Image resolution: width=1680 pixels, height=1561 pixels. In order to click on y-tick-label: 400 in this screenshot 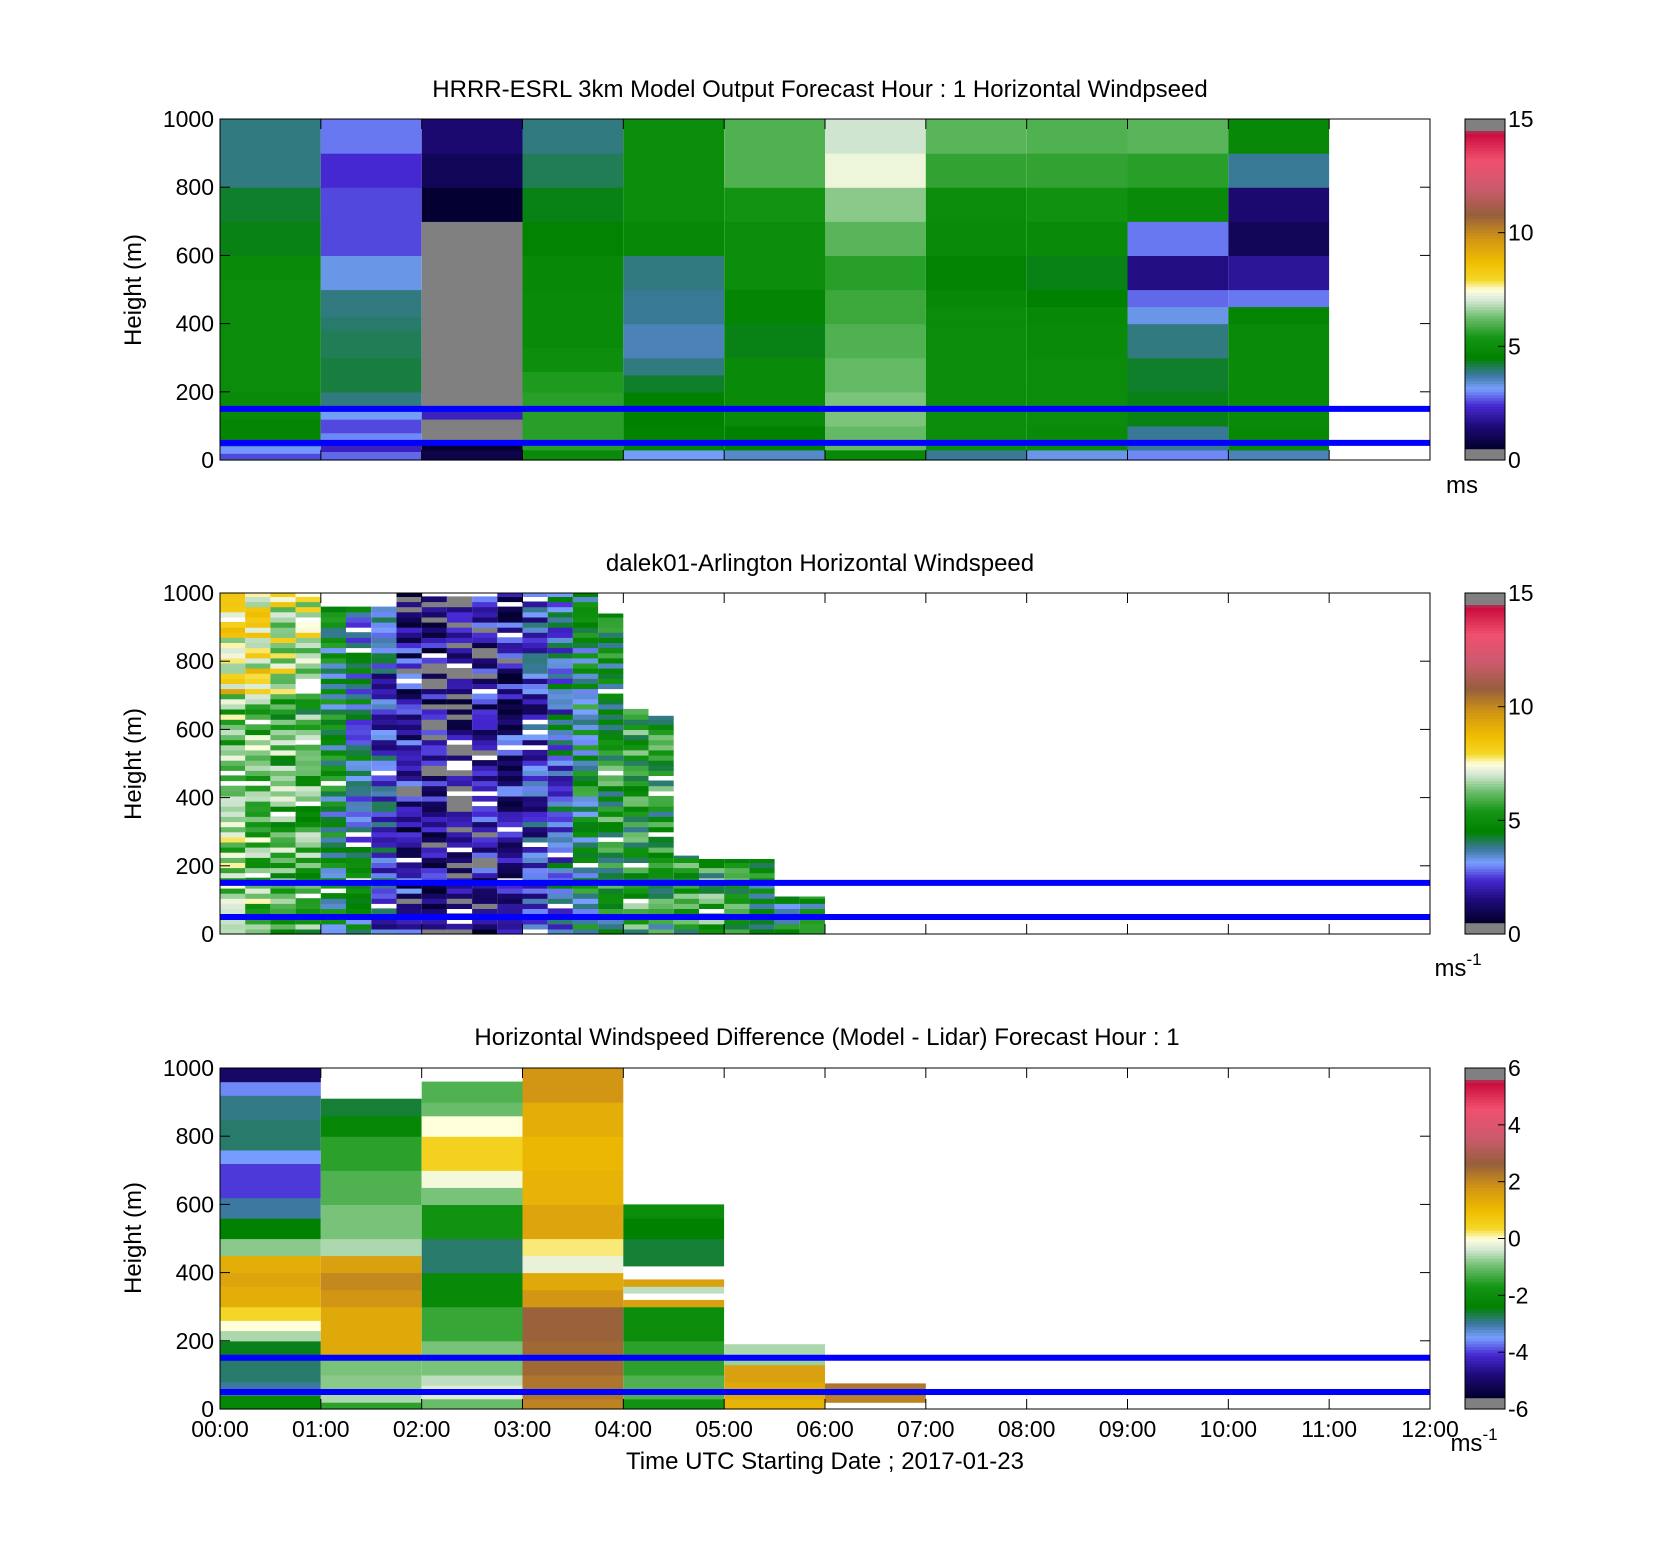, I will do `click(195, 324)`.